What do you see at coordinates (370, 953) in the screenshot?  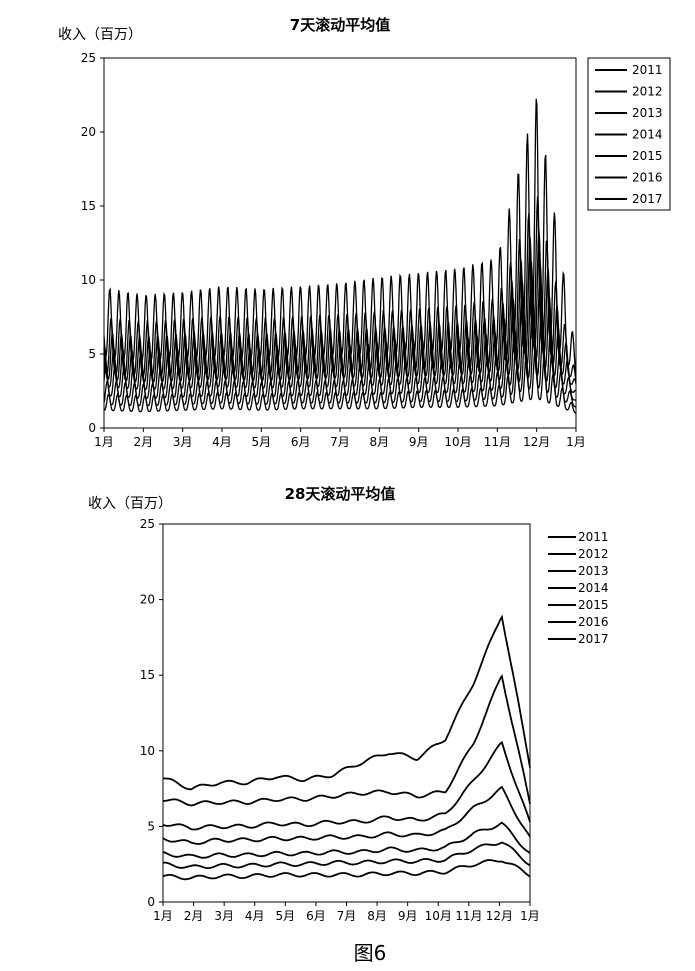 I see `figure-caption: 图6` at bounding box center [370, 953].